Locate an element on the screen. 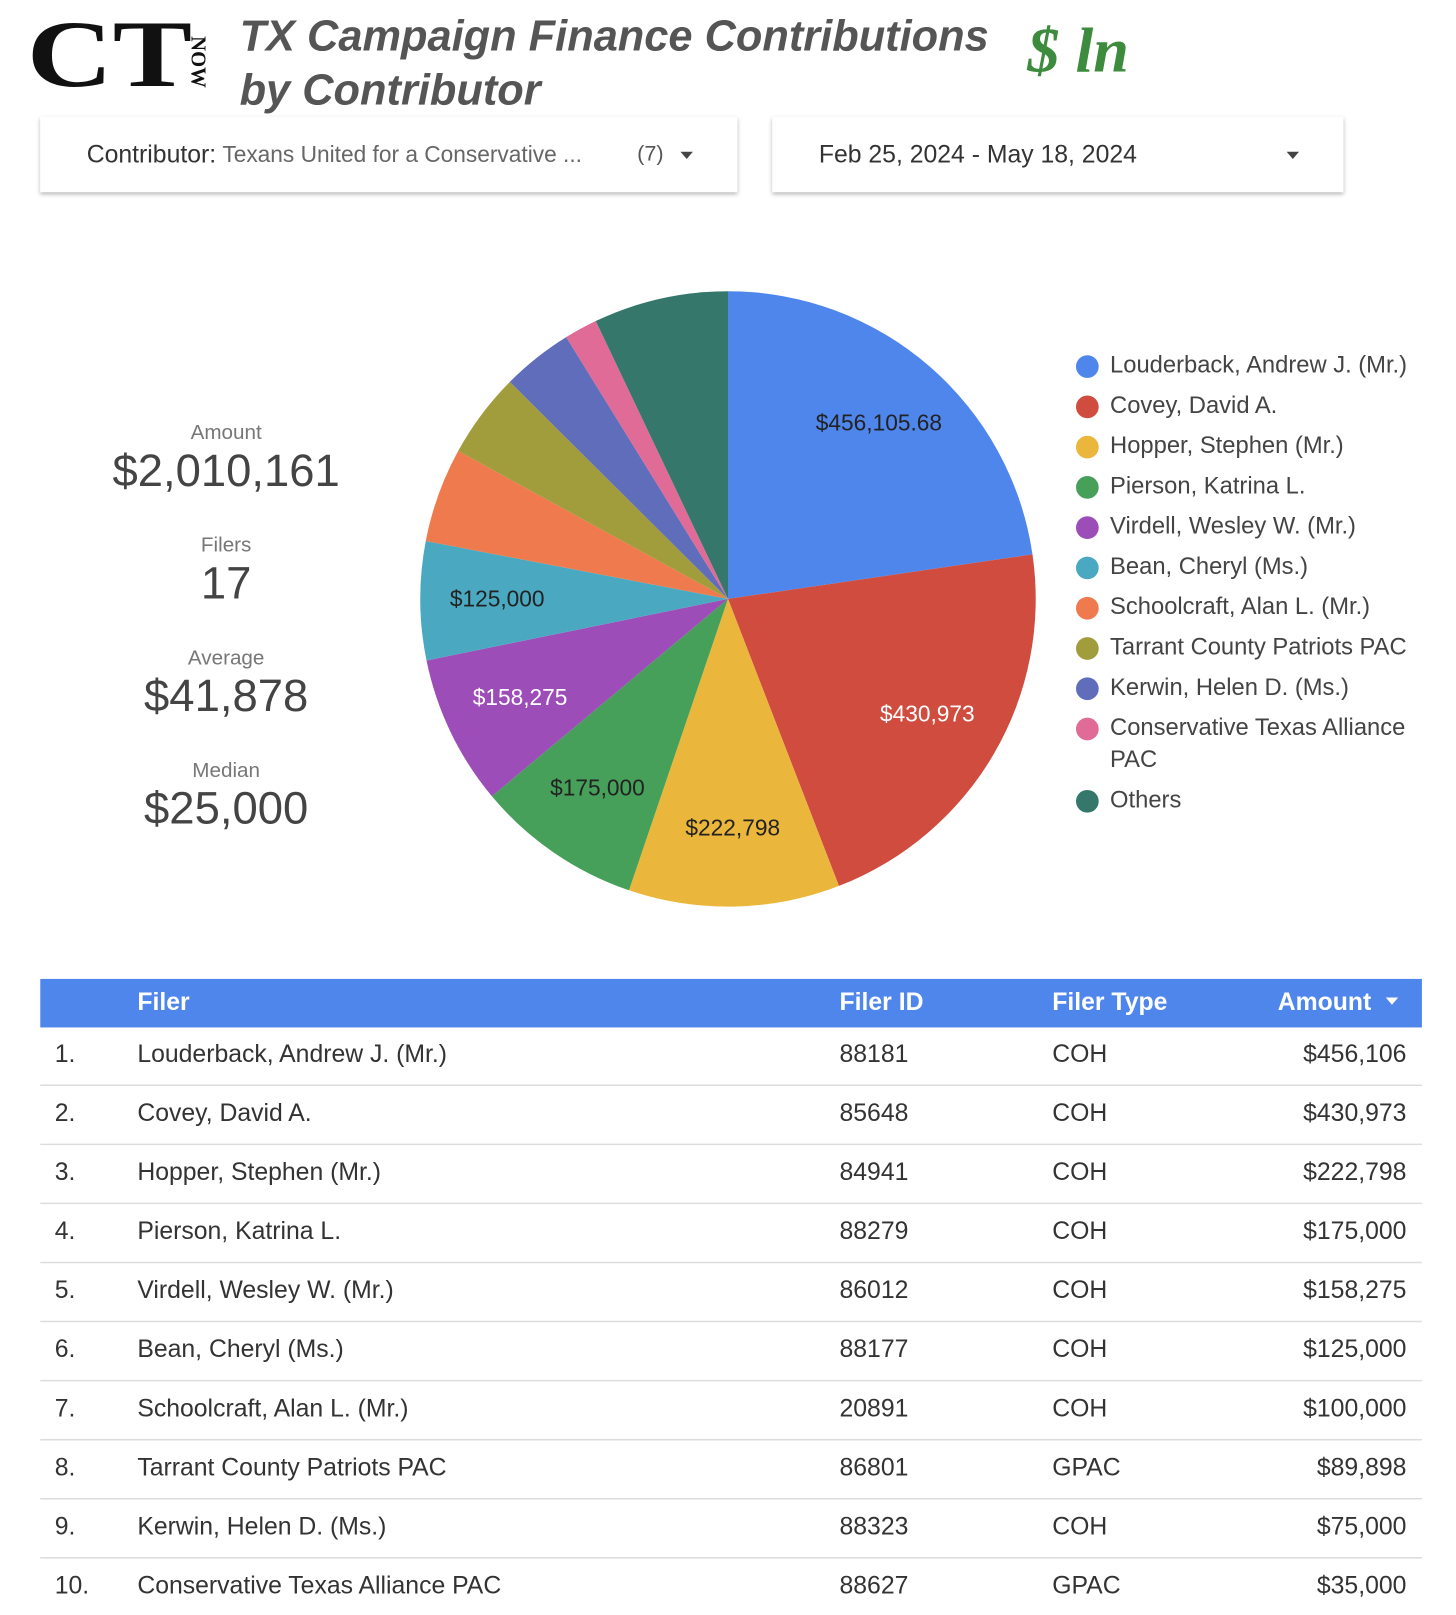  column-header: Filer ID is located at coordinates (882, 1002).